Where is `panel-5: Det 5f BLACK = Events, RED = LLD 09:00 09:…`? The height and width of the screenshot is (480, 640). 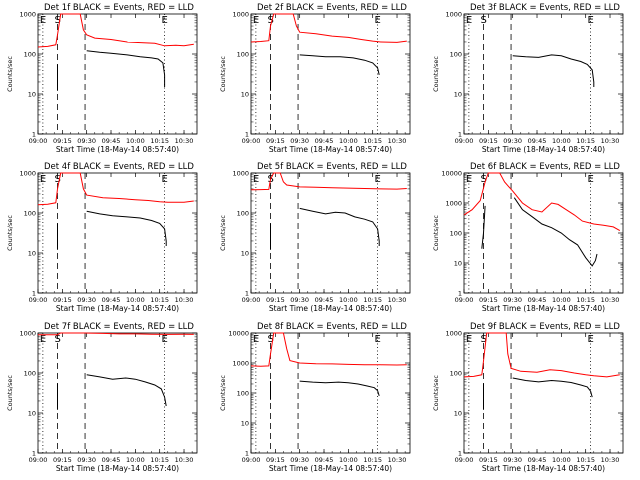
panel-5: Det 5f BLACK = Events, RED = LLD 09:00 09:… is located at coordinates (315, 237).